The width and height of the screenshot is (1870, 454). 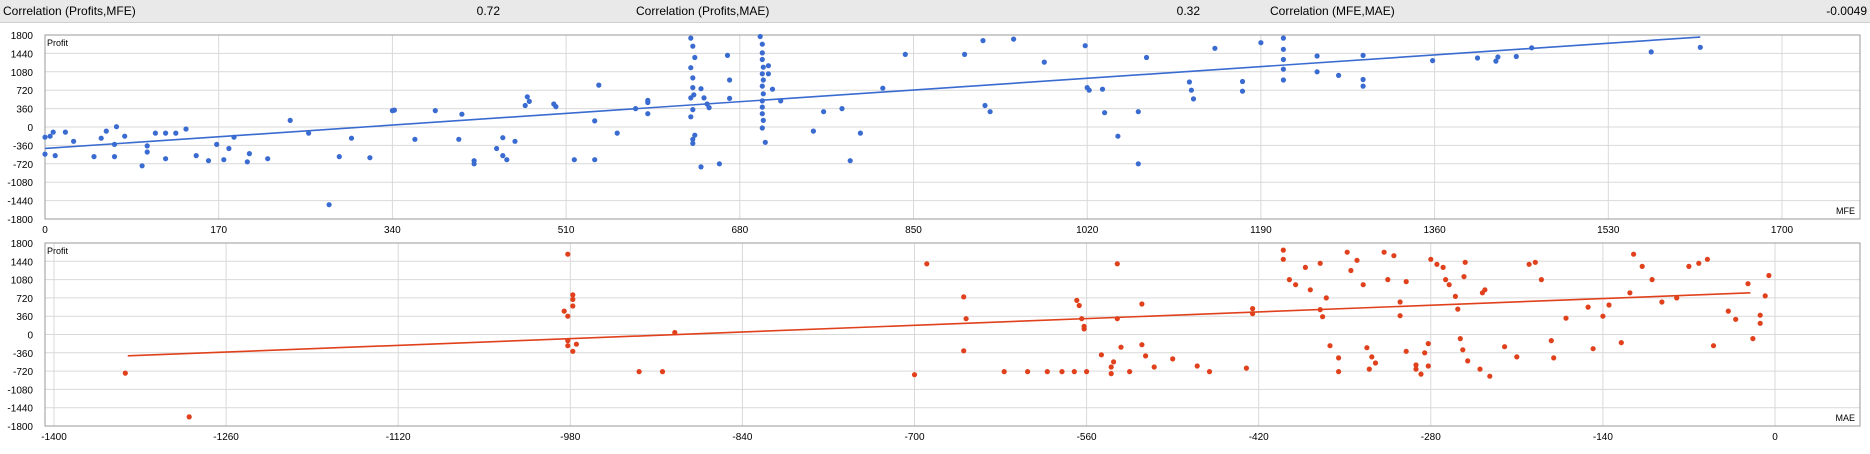 I want to click on x-tick-label: 1530, so click(x=1608, y=230).